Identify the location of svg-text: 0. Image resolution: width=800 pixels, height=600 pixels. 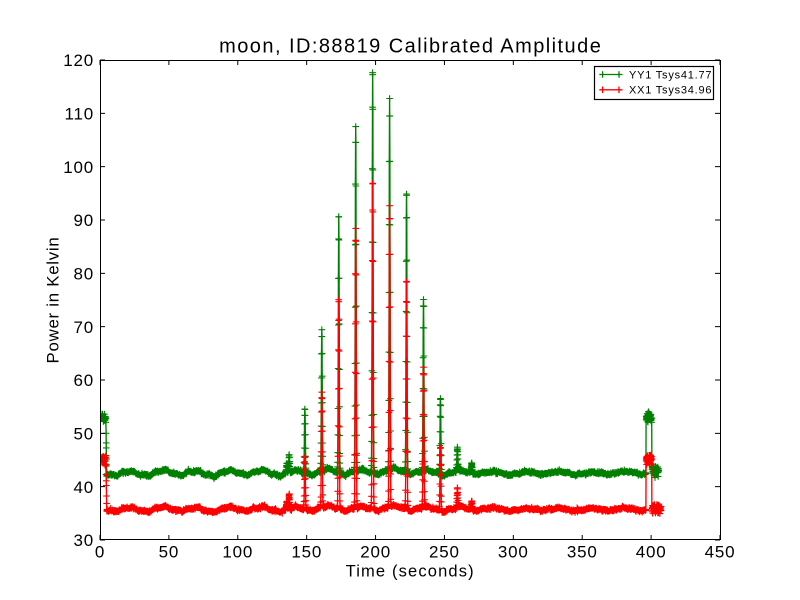
(100, 552).